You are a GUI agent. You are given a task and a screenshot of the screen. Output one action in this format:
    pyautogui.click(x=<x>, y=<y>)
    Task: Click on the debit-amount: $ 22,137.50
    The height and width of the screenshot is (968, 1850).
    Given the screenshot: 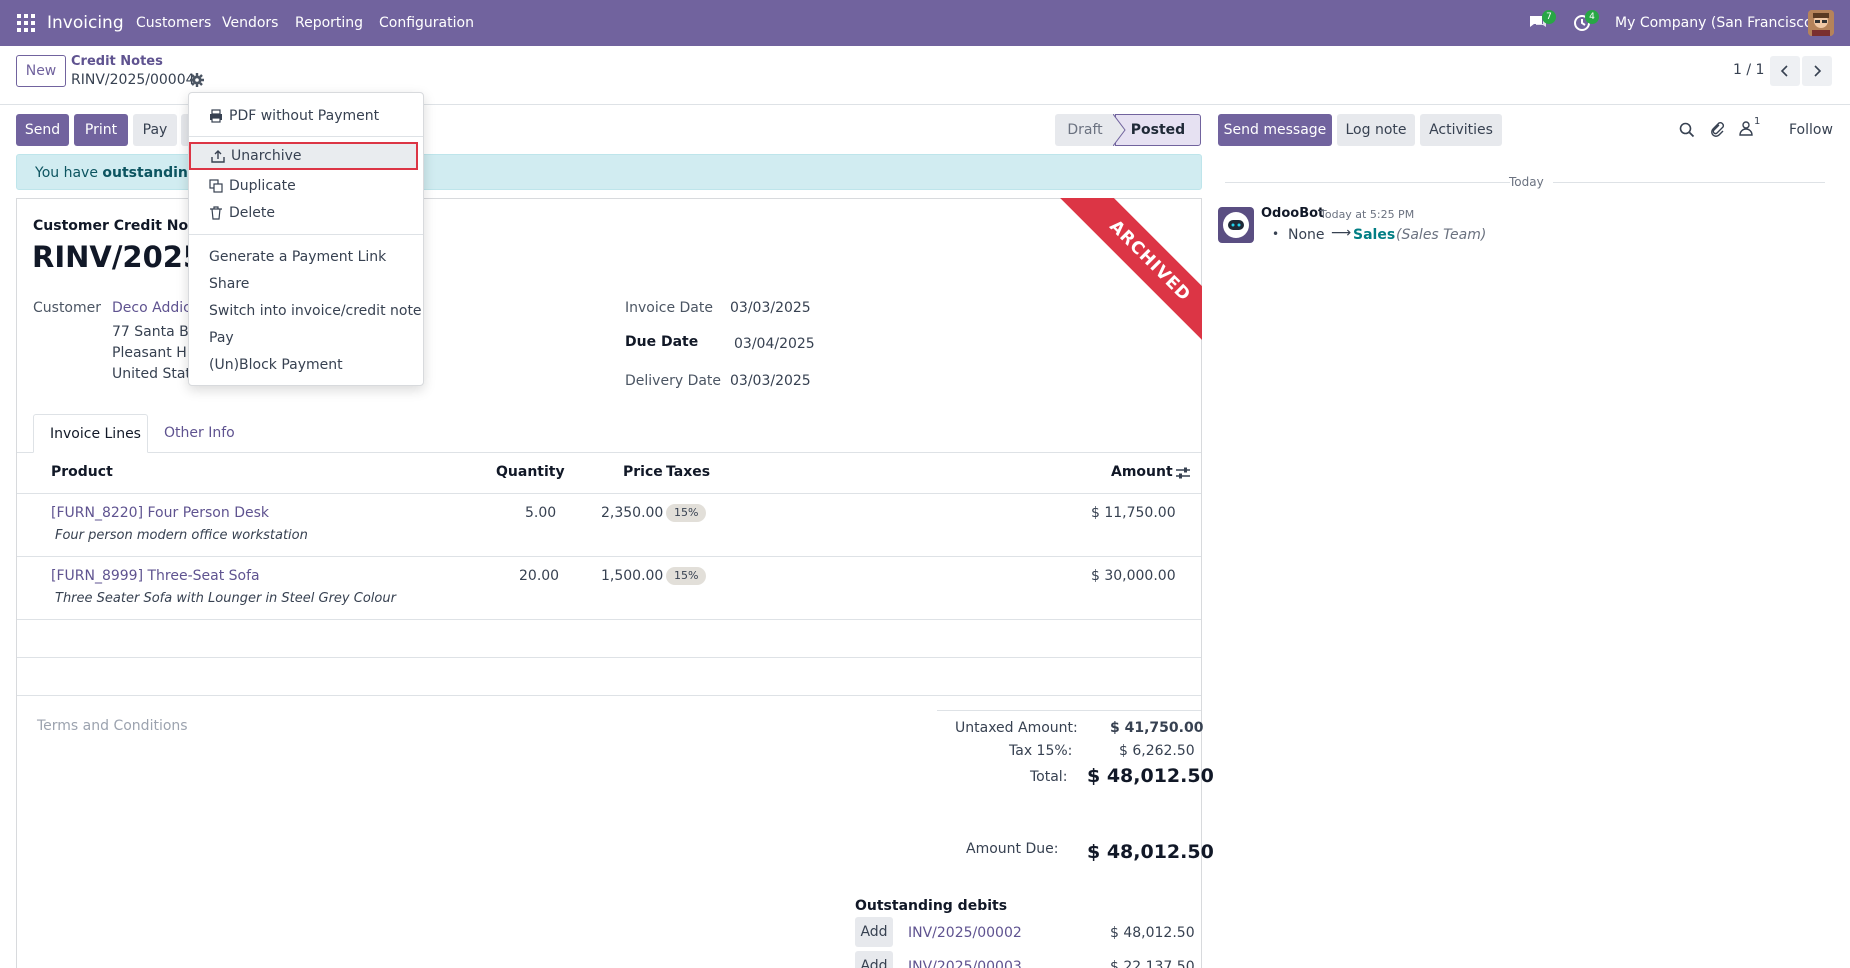 What is the action you would take?
    pyautogui.click(x=1152, y=963)
    